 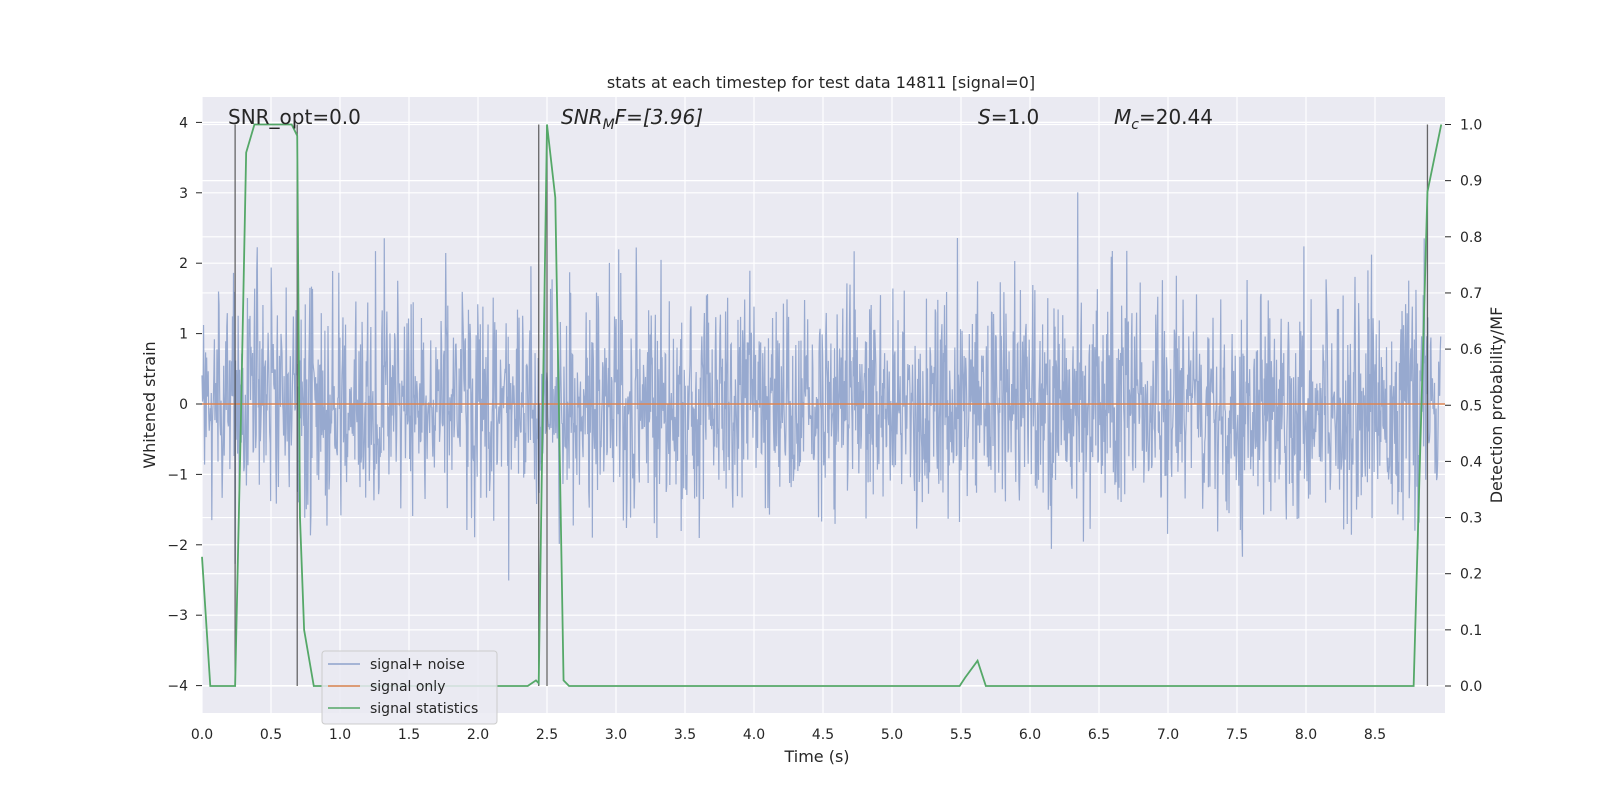 What do you see at coordinates (754, 735) in the screenshot?
I see `x-tick-label: 4.0` at bounding box center [754, 735].